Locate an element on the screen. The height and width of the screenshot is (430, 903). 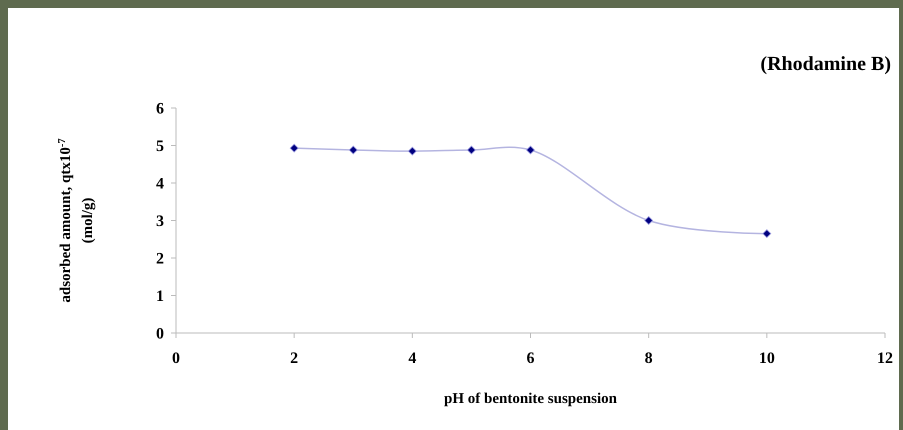
x-tick-label: 12 is located at coordinates (885, 358).